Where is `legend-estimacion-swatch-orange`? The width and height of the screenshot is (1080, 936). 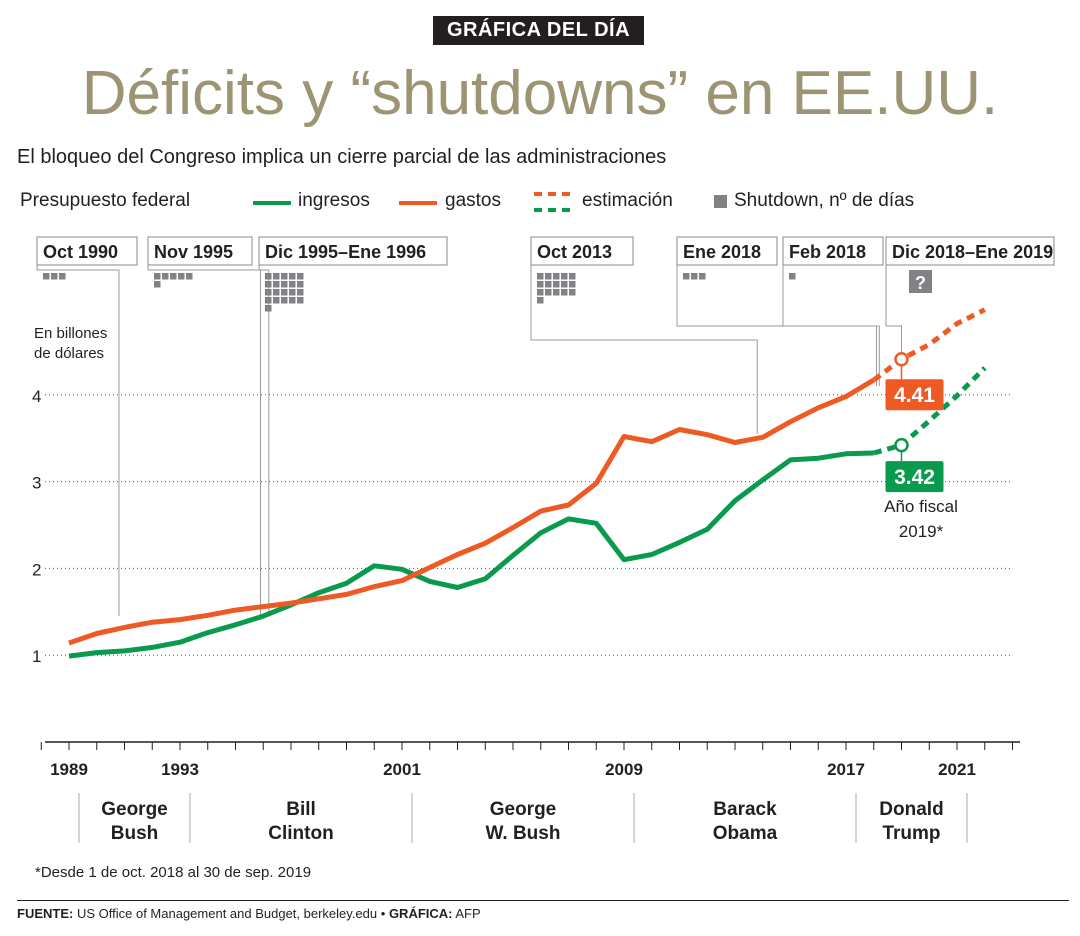
legend-estimacion-swatch-orange is located at coordinates (554, 194).